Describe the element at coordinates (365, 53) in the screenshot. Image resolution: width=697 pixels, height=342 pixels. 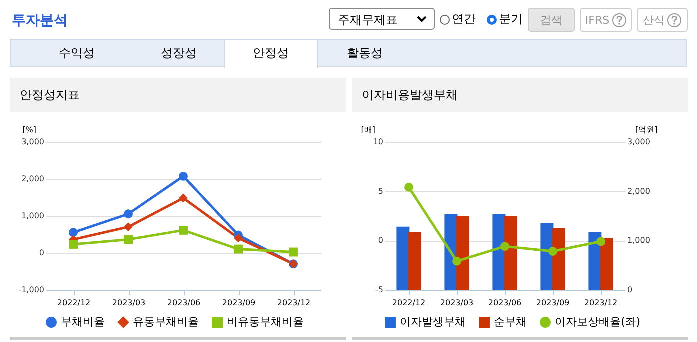
I see `text: 활동성` at that location.